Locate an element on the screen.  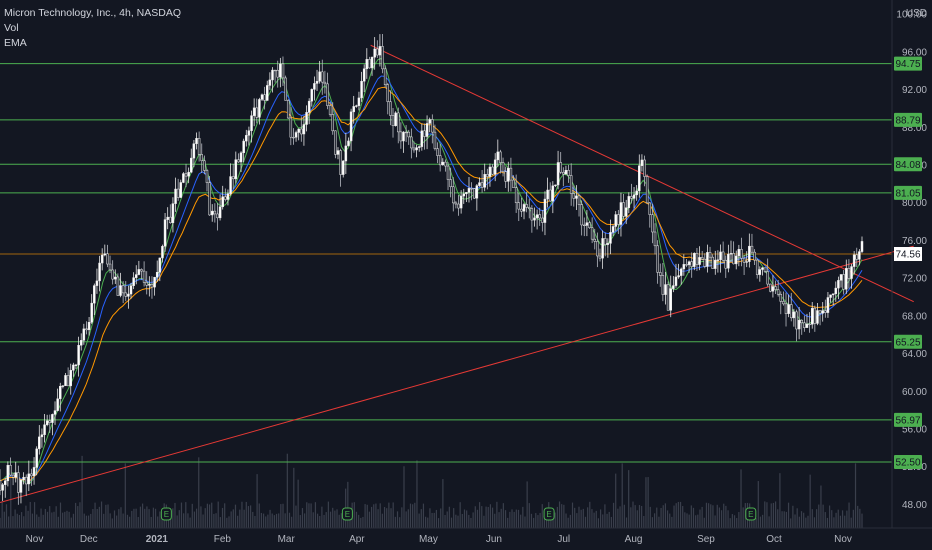
level-label: 81.05 is located at coordinates (908, 192).